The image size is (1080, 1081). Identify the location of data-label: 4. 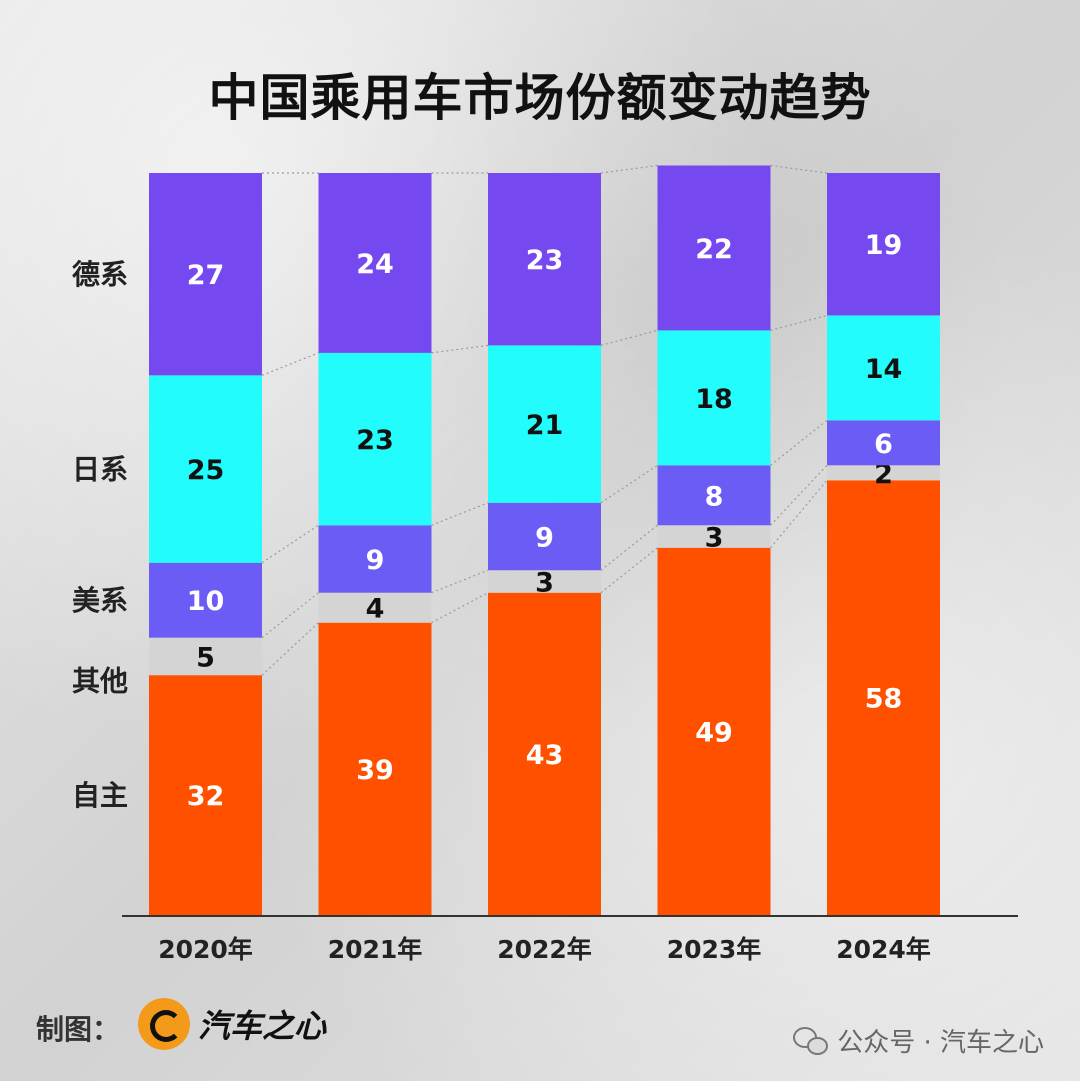
(375, 609).